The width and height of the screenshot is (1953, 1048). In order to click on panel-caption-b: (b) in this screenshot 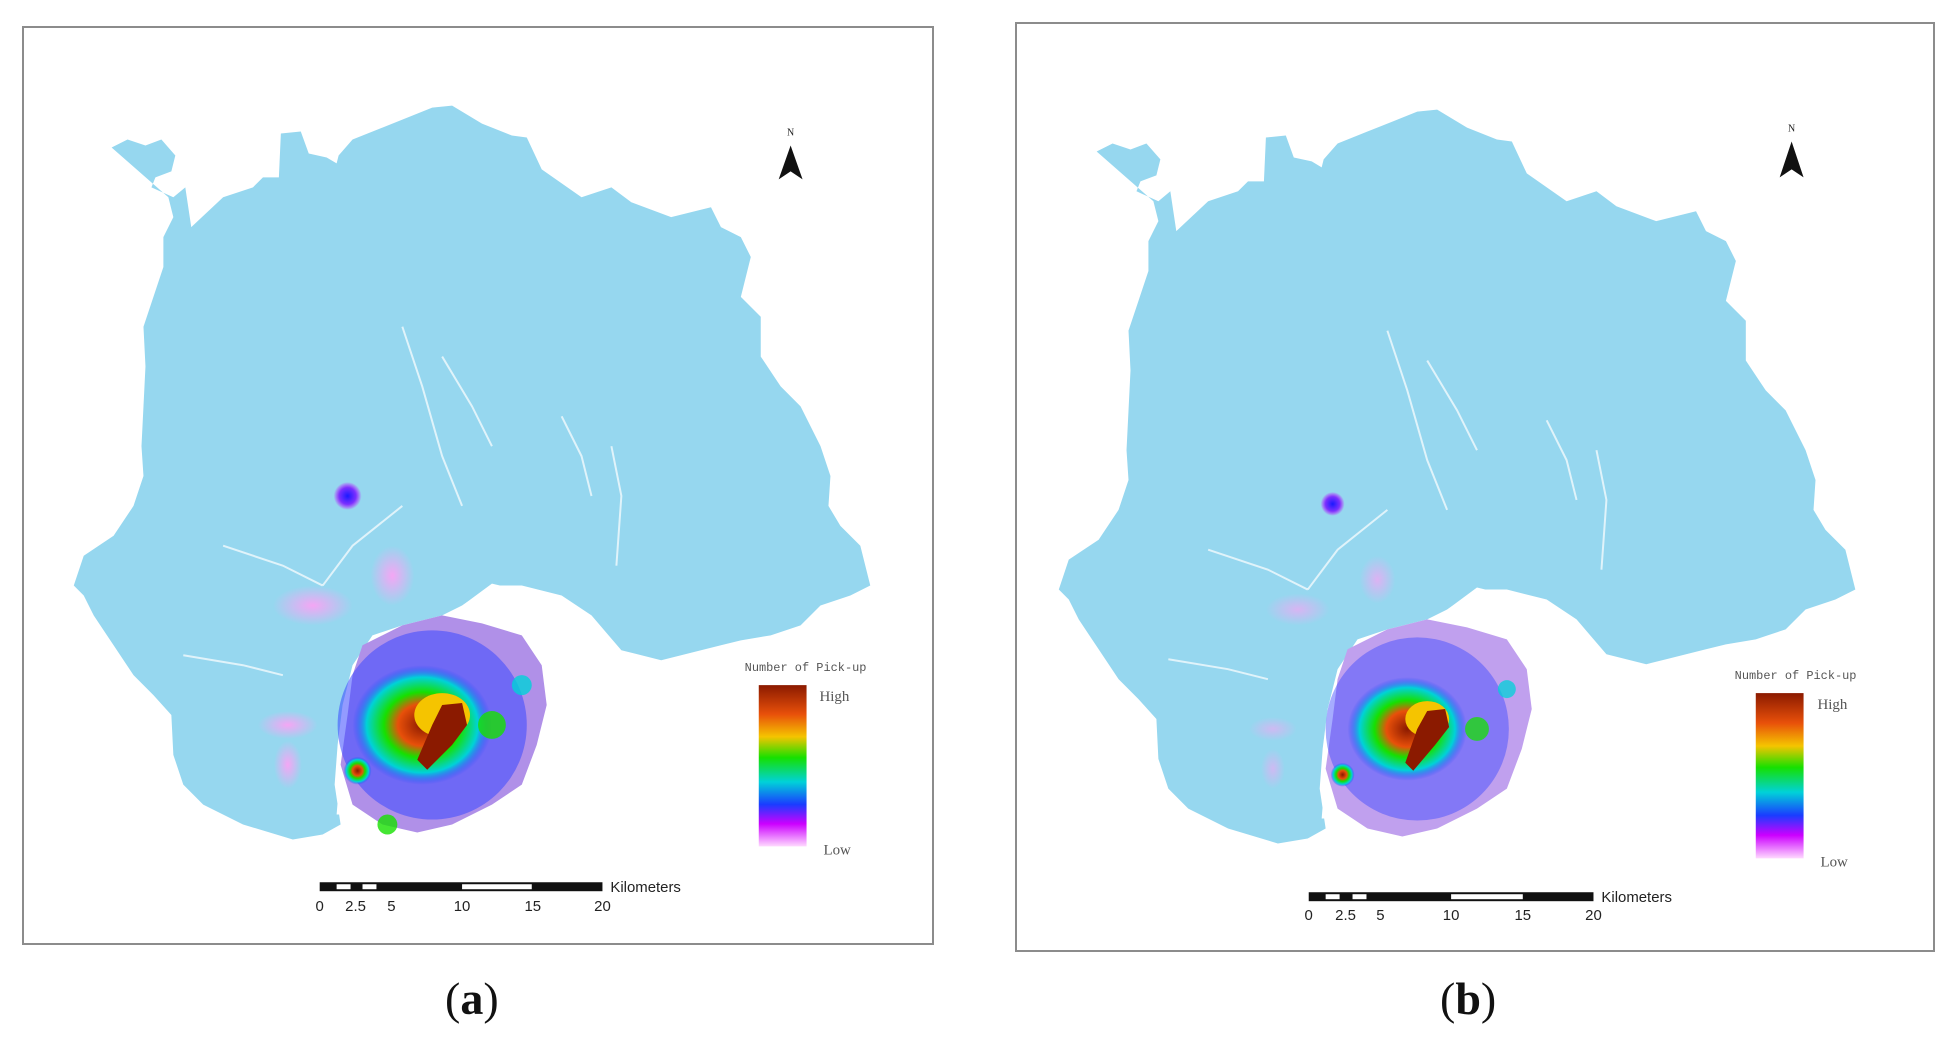, I will do `click(1468, 998)`.